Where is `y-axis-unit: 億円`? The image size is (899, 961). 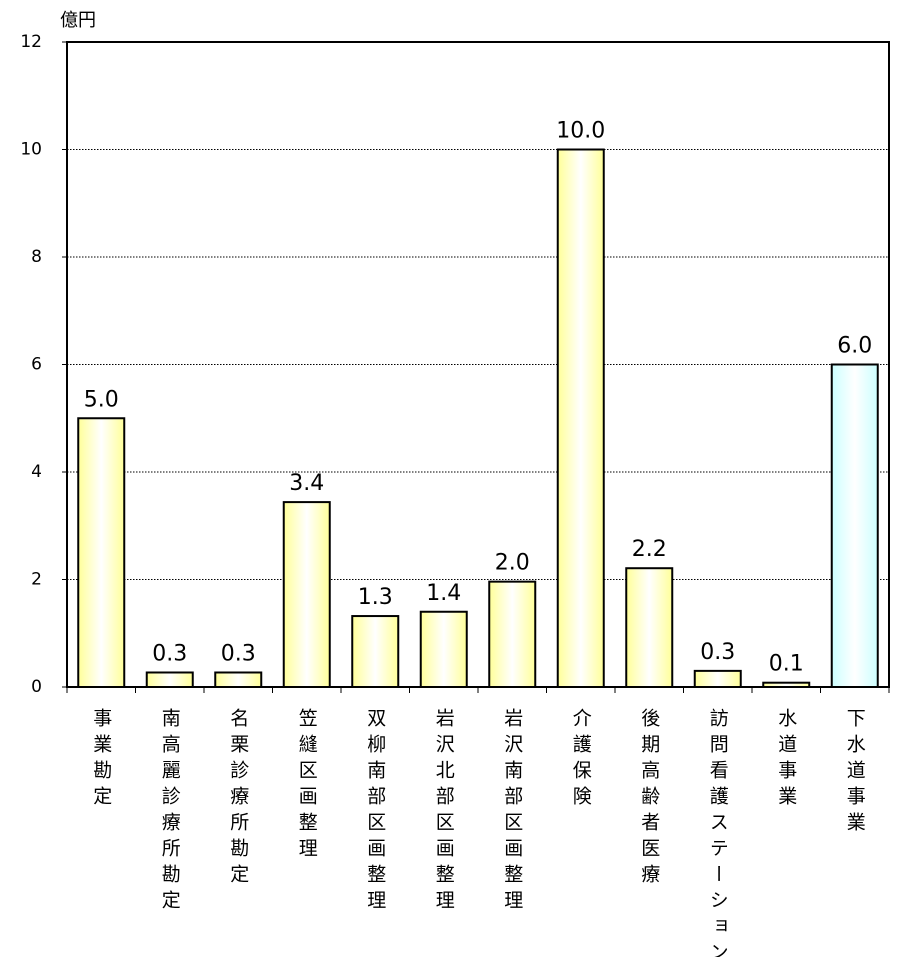
y-axis-unit: 億円 is located at coordinates (78, 20).